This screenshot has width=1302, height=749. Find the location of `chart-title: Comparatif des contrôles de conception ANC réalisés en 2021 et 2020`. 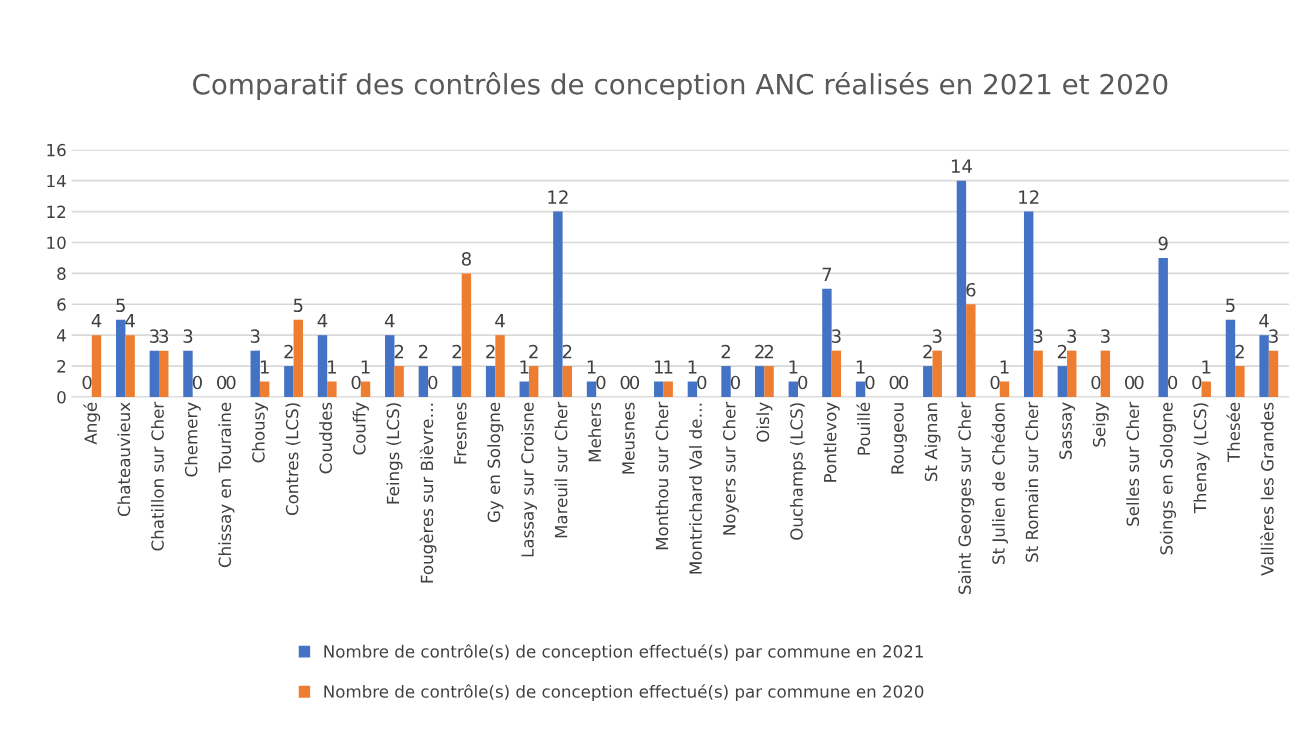

chart-title: Comparatif des contrôles de conception ANC réalisés en 2021 et 2020 is located at coordinates (680, 86).